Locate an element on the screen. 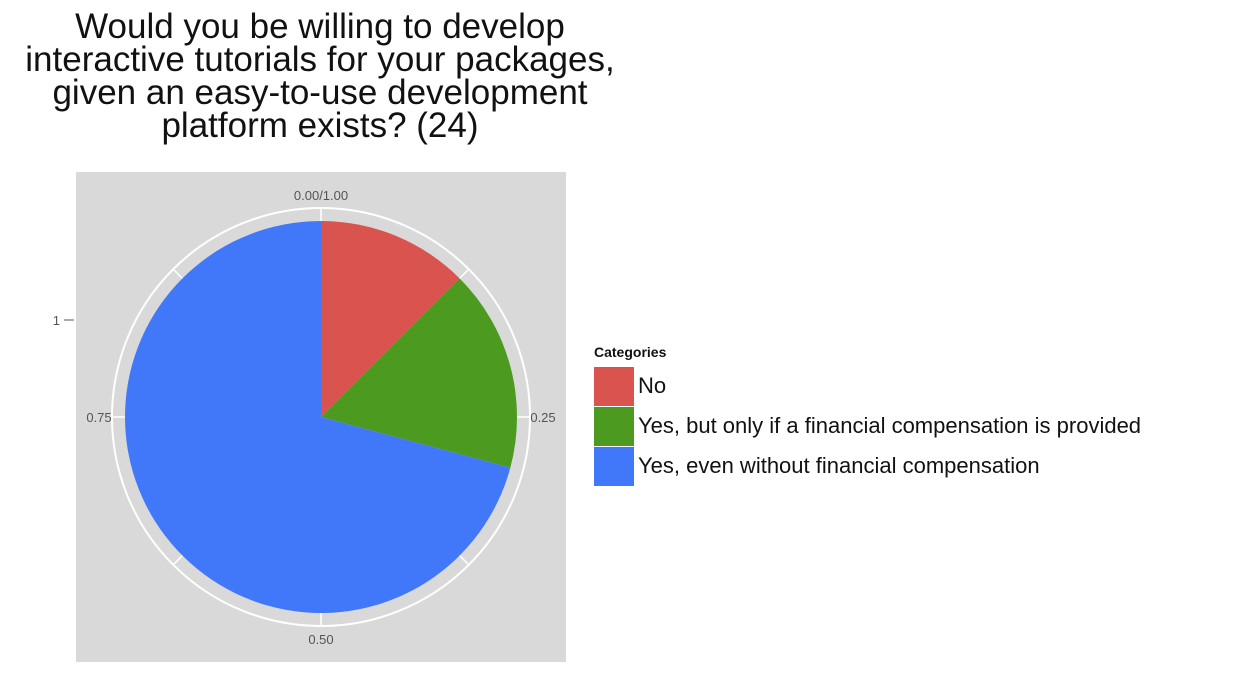 Image resolution: width=1239 pixels, height=680 pixels. angle-tick-label: 0.75 is located at coordinates (98, 417).